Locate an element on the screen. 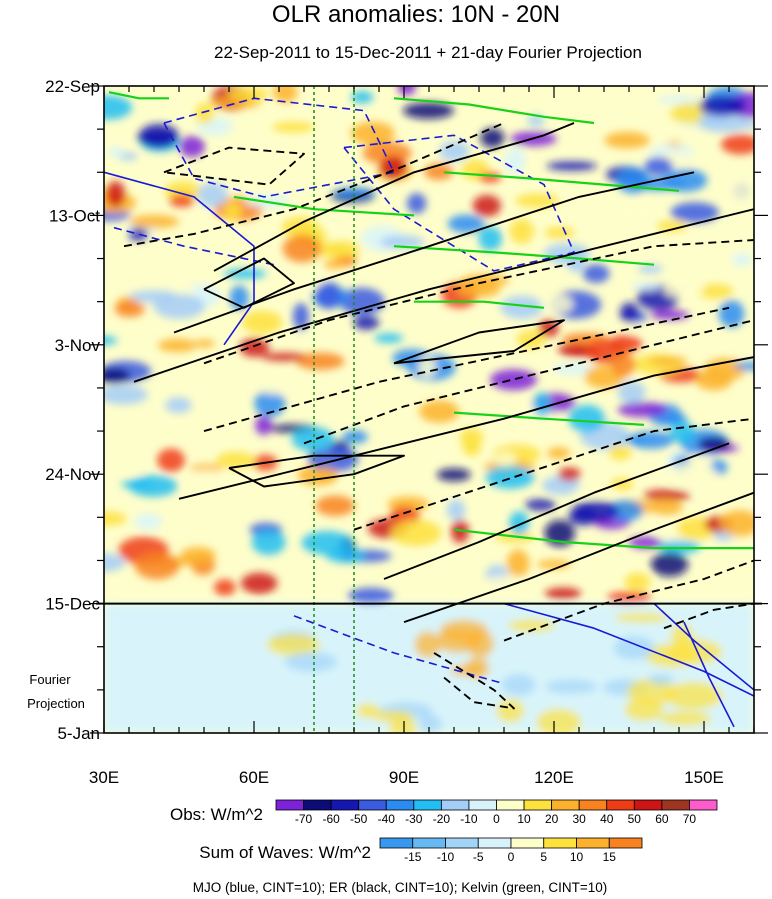 This screenshot has width=772, height=899. colorbar-tick-label: -10 is located at coordinates (469, 819).